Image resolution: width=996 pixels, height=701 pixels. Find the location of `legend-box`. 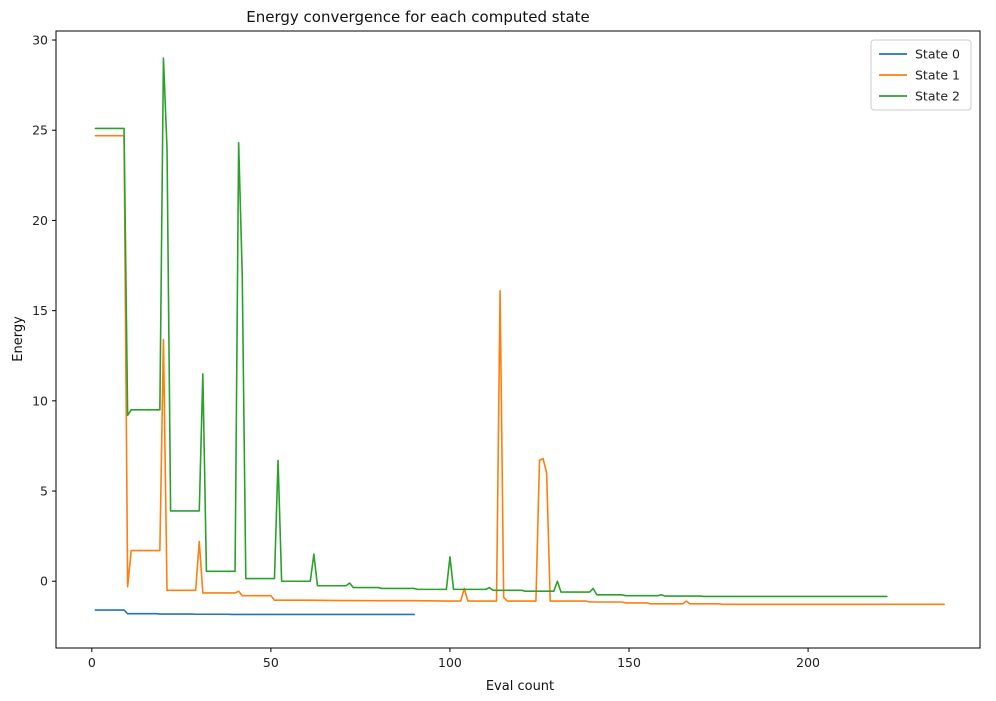

legend-box is located at coordinates (921, 75).